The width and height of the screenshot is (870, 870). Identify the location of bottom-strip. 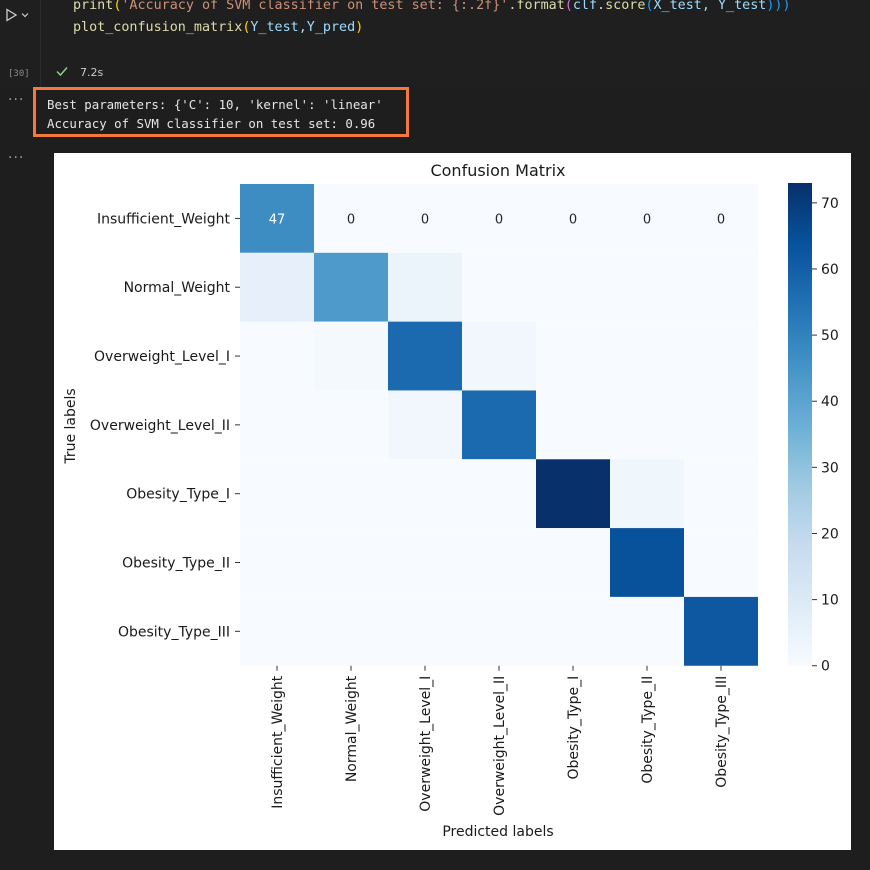
(435, 865).